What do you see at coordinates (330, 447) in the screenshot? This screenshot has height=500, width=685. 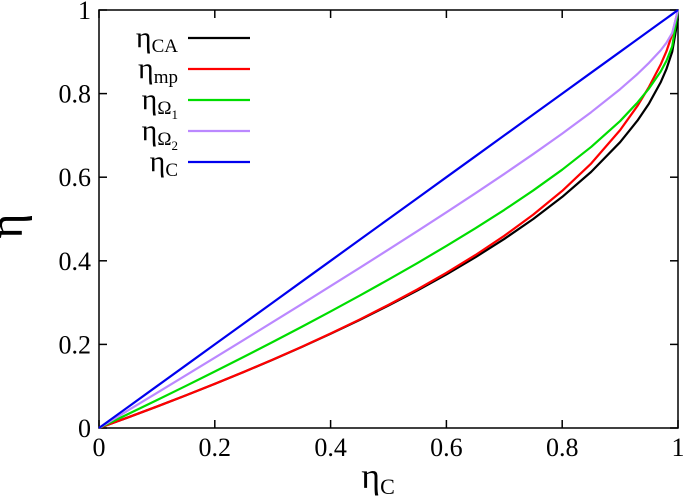 I see `x-tick-label: 0.4` at bounding box center [330, 447].